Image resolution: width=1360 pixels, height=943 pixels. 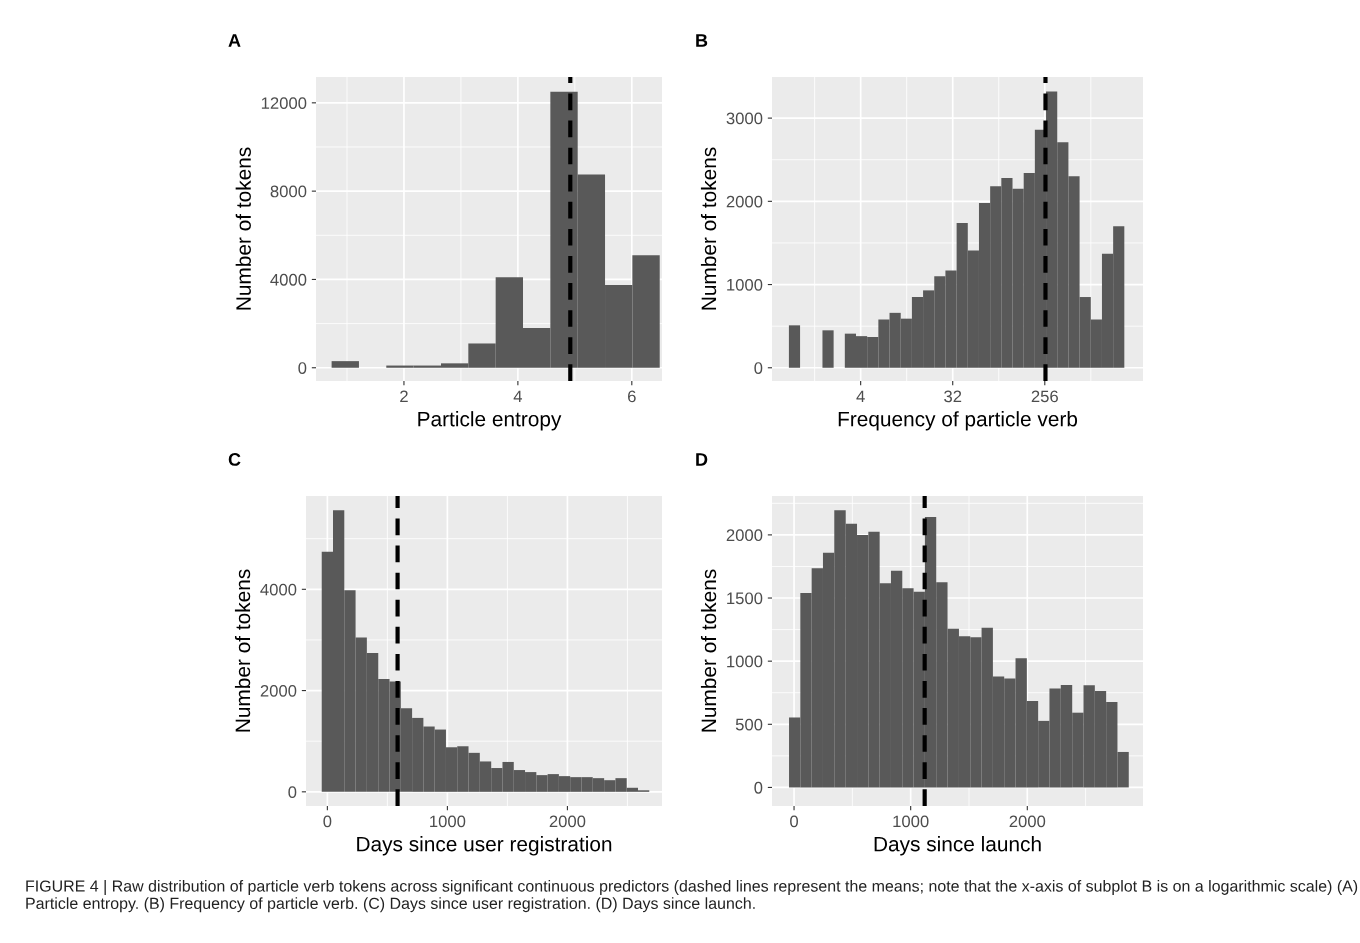 What do you see at coordinates (284, 103) in the screenshot?
I see `y-tick-label: 12000` at bounding box center [284, 103].